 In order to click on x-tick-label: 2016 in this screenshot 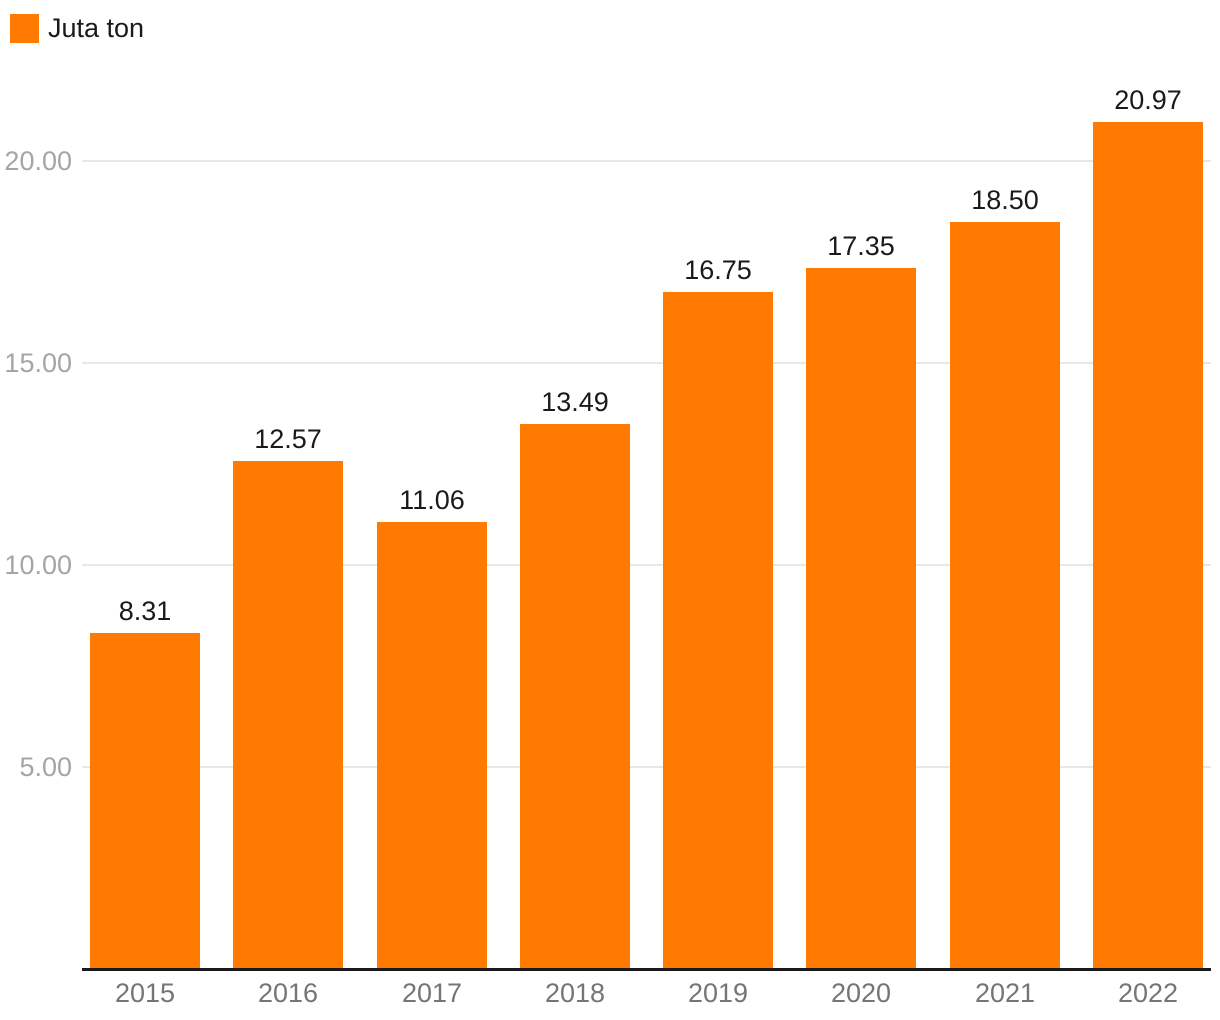, I will do `click(288, 993)`.